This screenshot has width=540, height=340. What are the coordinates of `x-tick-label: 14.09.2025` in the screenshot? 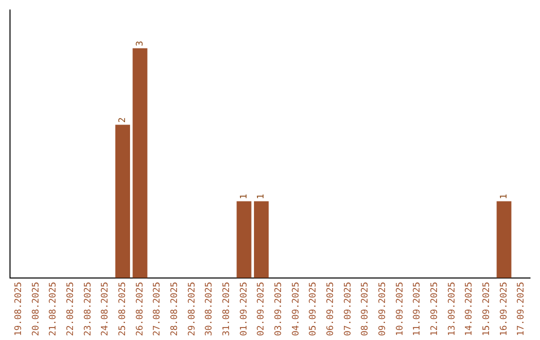 It's located at (469, 309).